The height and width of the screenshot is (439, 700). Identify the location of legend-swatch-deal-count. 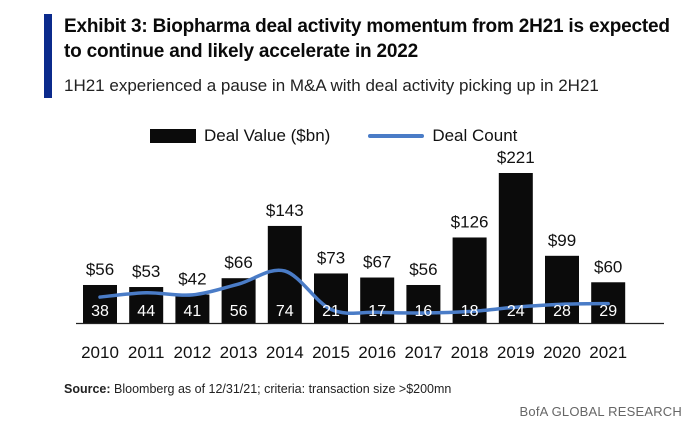
(396, 136).